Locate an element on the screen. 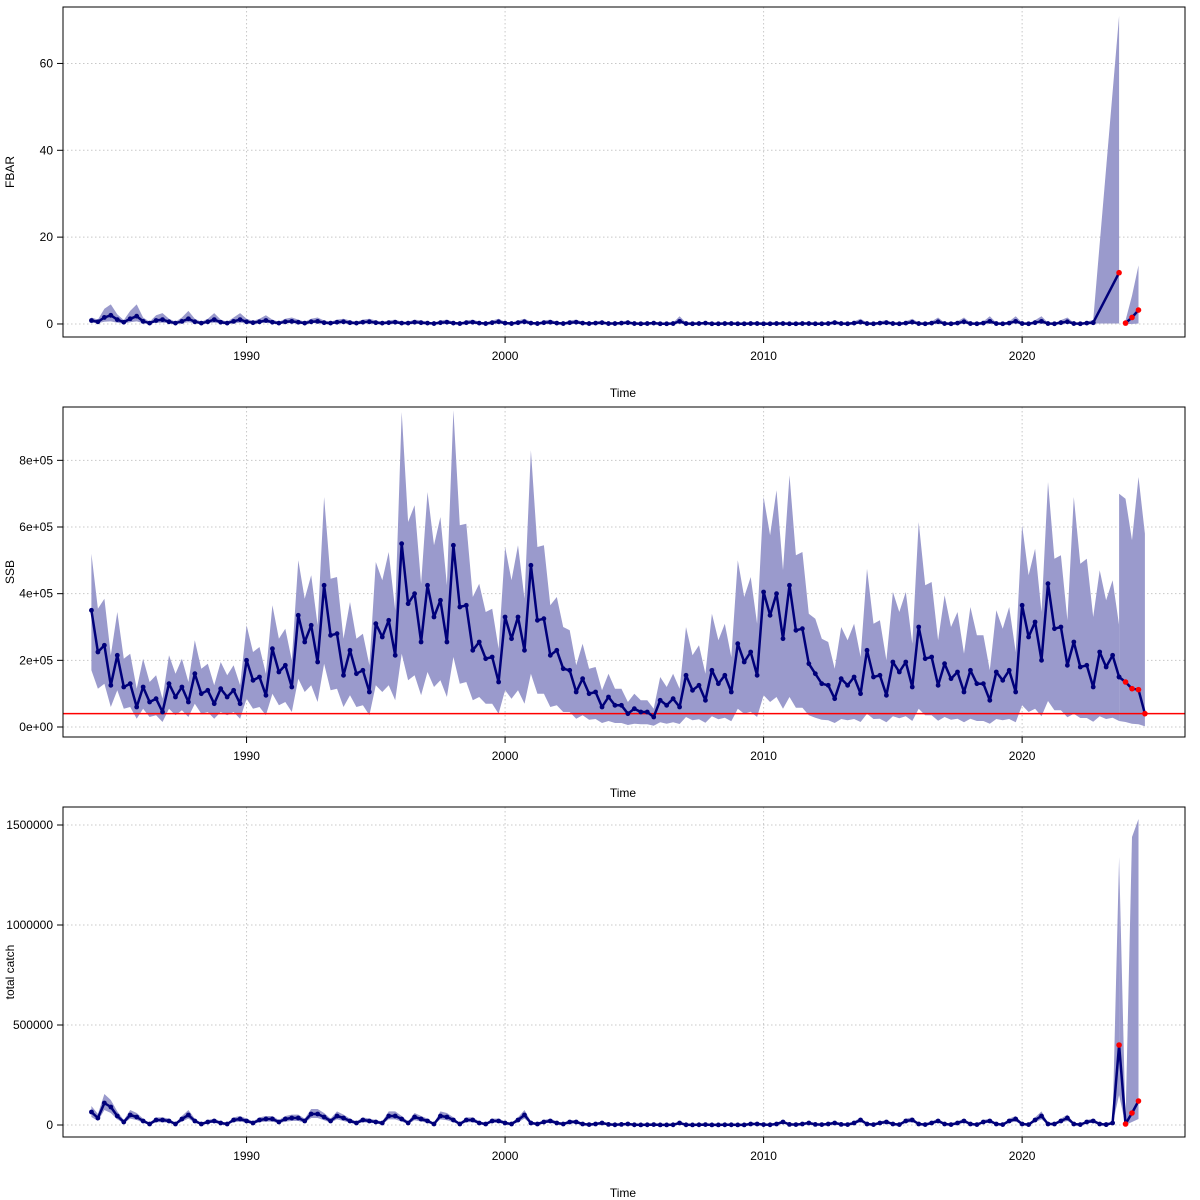 This screenshot has width=1200, height=1200. x-tick-label: 2000 is located at coordinates (505, 1156).